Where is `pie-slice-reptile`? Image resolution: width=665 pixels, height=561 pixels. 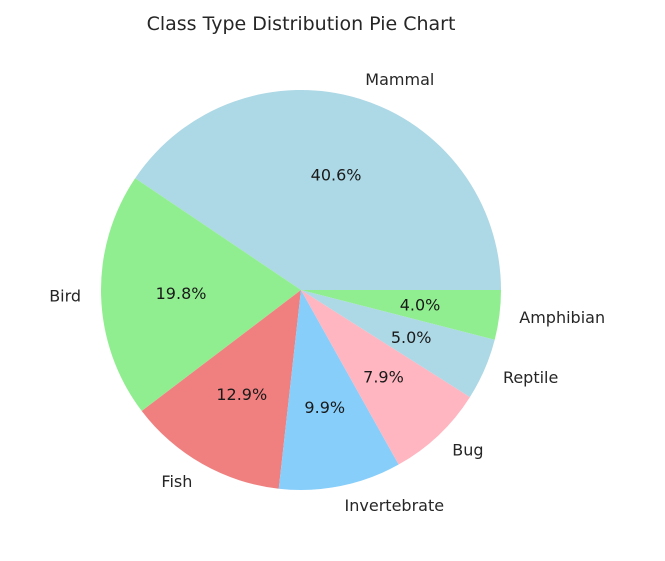 pie-slice-reptile is located at coordinates (398, 344).